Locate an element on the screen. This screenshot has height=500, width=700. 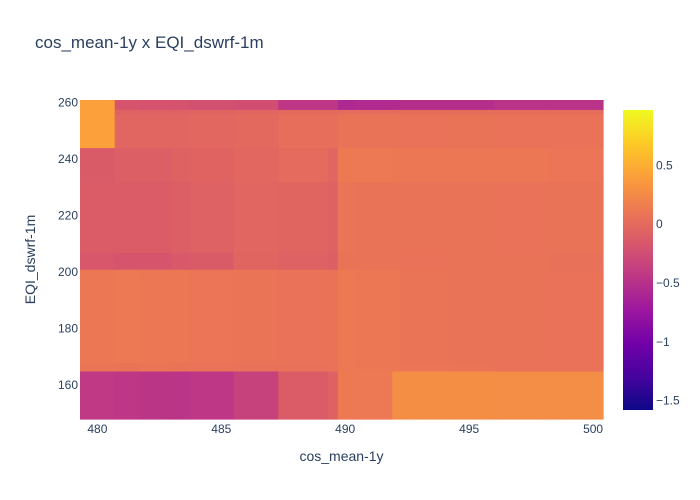
colorbar-tick-label: 0 is located at coordinates (659, 224).